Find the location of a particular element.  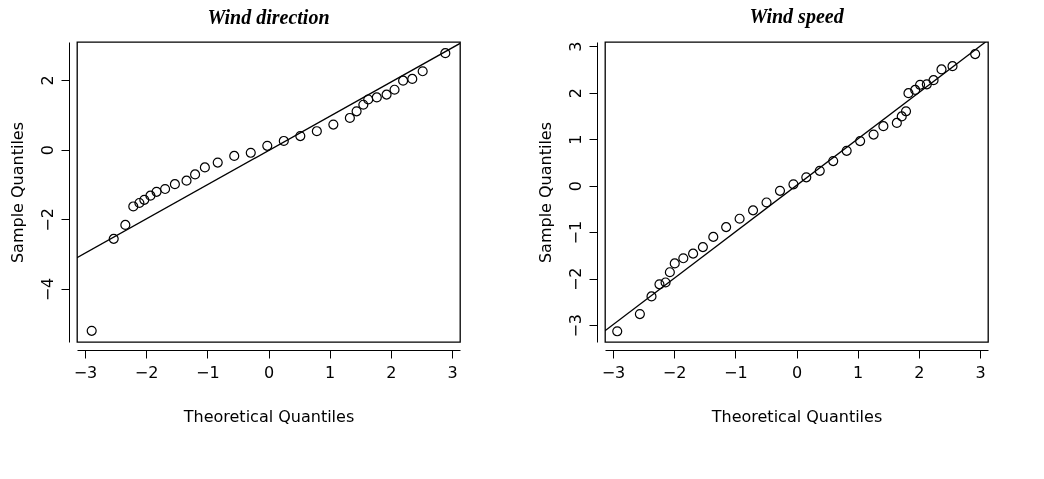

y-tick-label: −4 is located at coordinates (47, 289).